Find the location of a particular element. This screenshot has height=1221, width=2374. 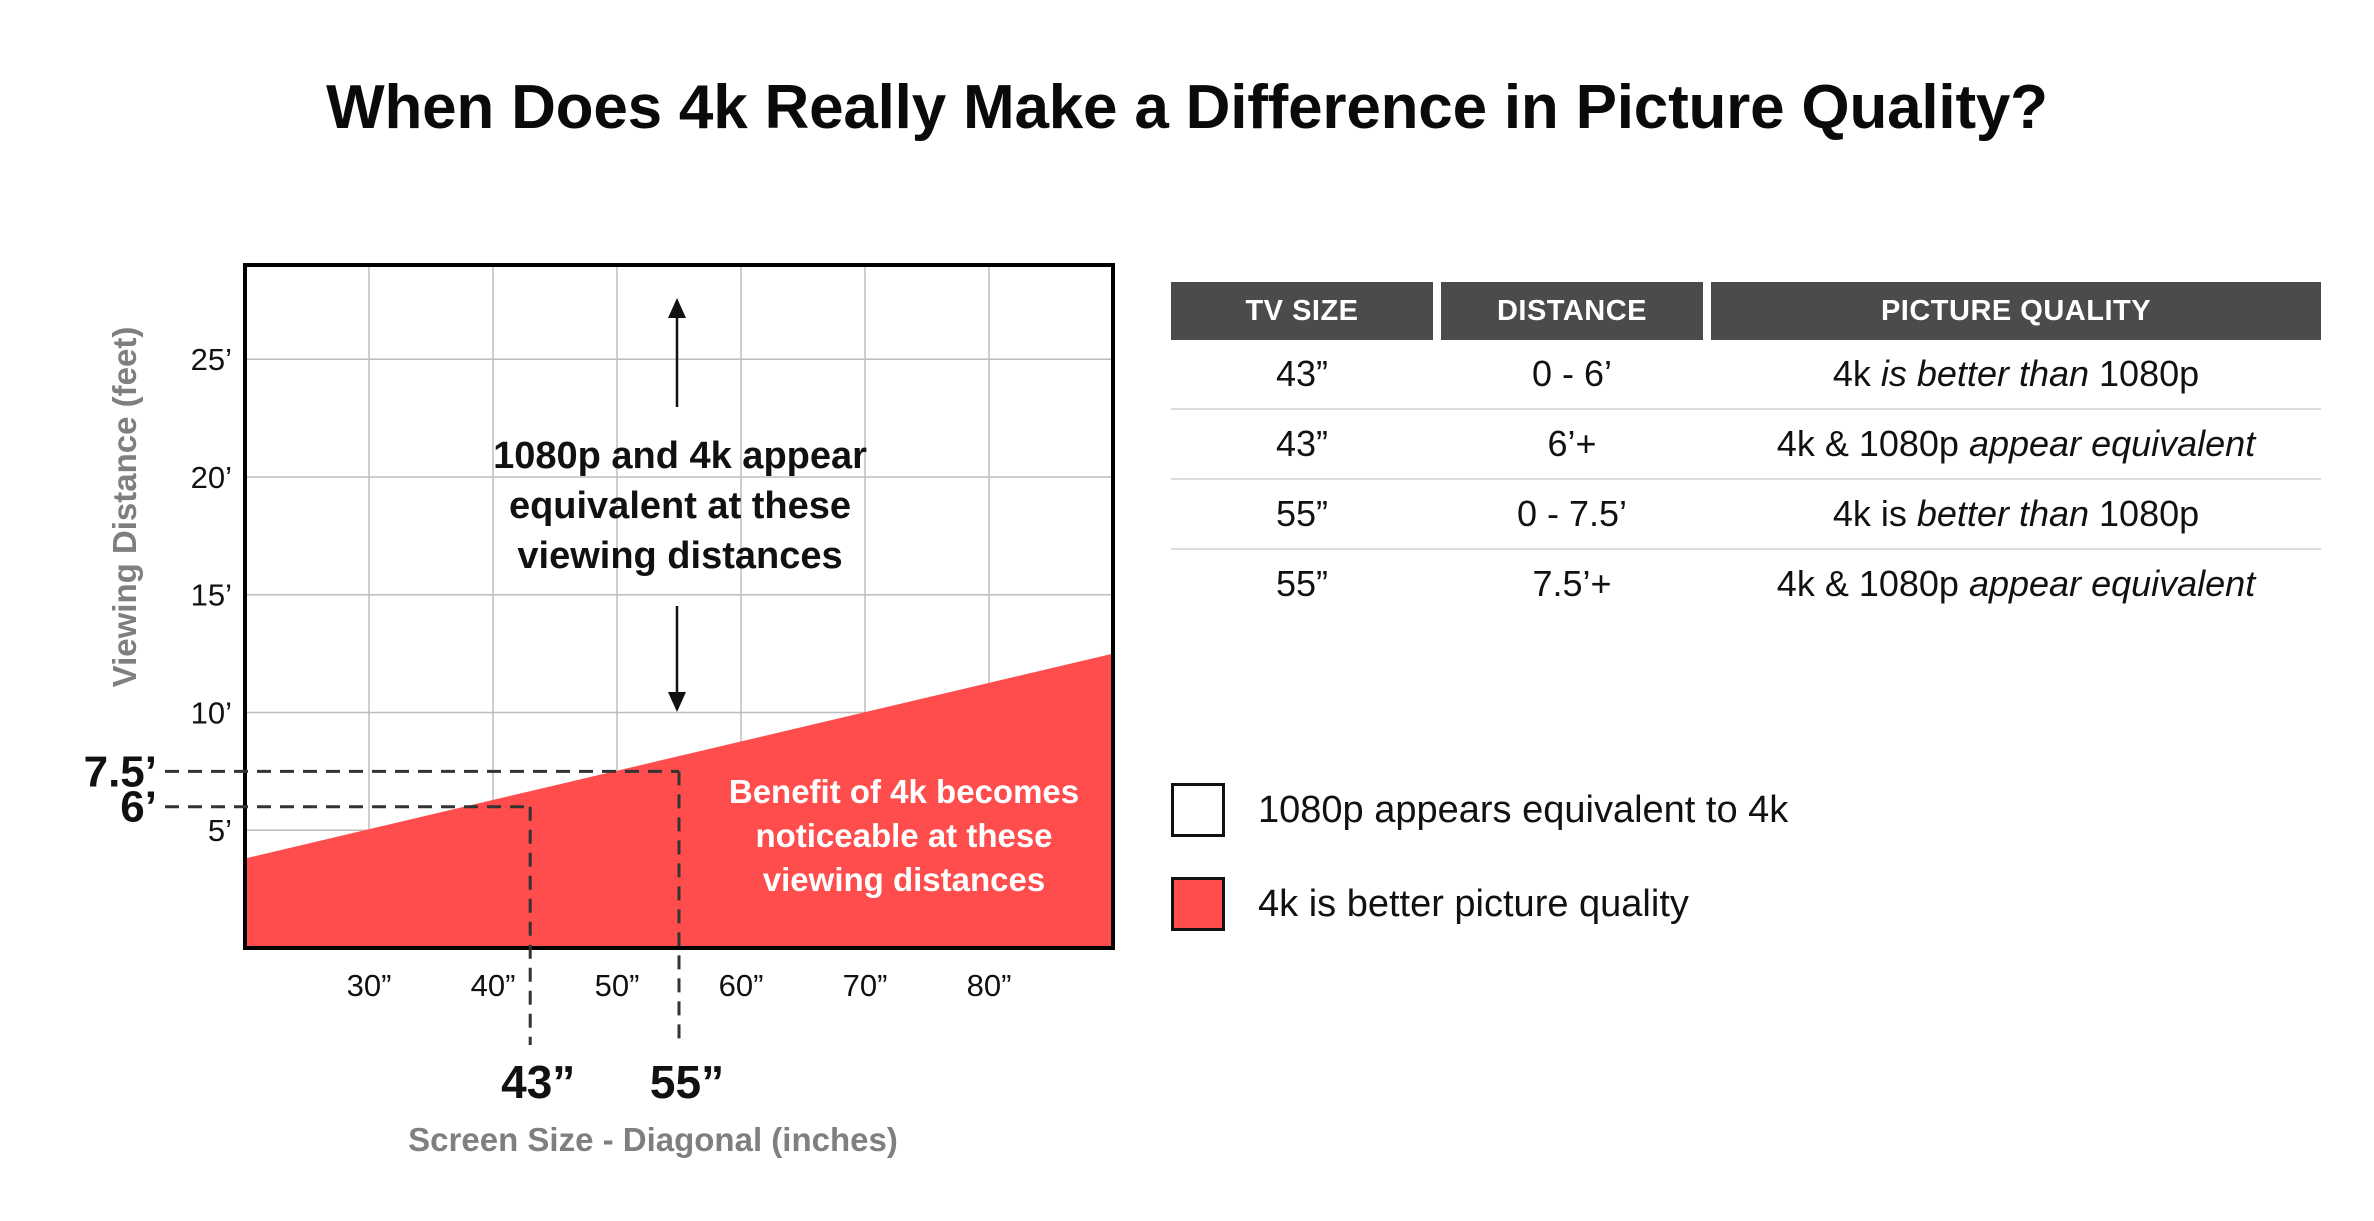

y-tick-label: 5’ is located at coordinates (220, 830).